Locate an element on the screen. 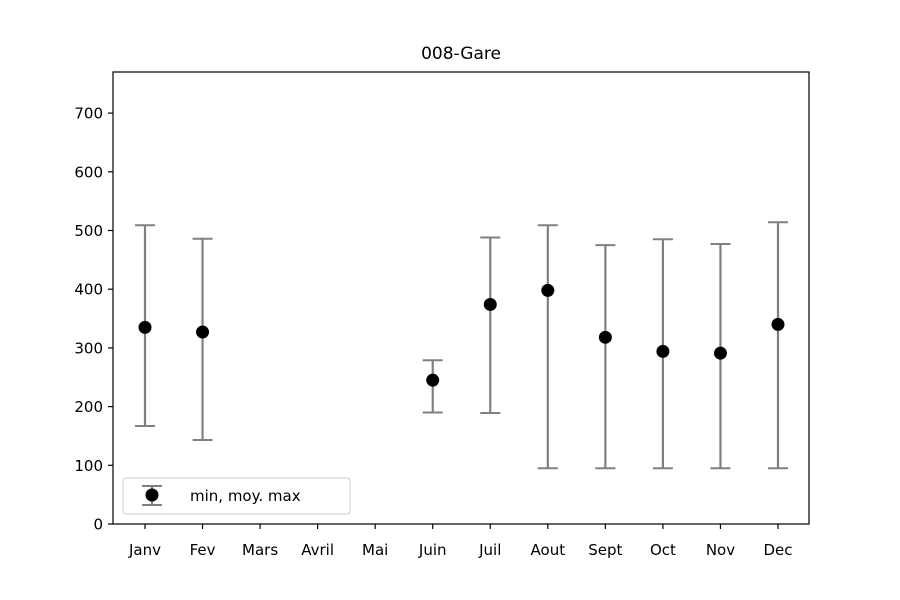 Image resolution: width=900 pixels, height=600 pixels. series-points is located at coordinates (461, 335).